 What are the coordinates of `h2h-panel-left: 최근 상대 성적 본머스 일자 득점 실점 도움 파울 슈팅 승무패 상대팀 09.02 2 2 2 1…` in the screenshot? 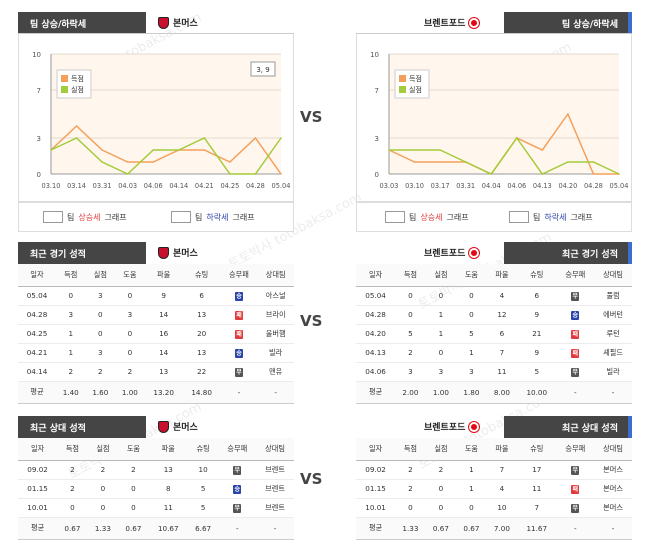 It's located at (156, 478).